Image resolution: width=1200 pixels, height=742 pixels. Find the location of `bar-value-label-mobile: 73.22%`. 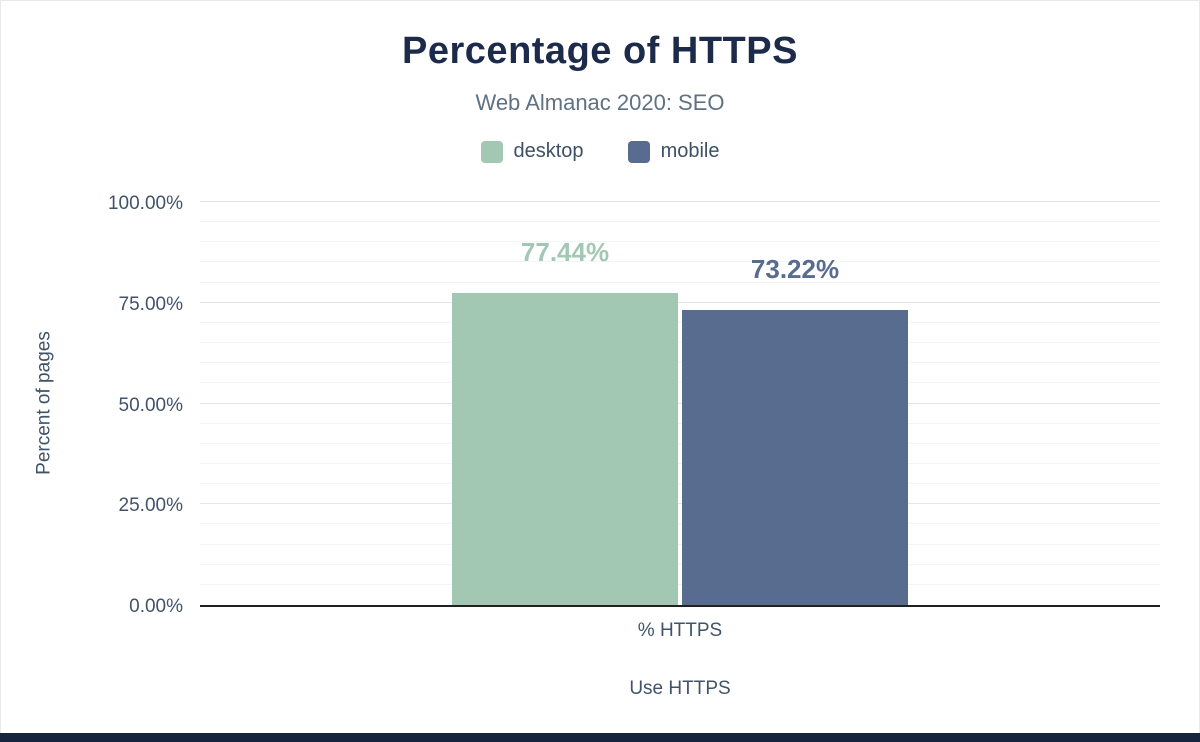

bar-value-label-mobile: 73.22% is located at coordinates (795, 268).